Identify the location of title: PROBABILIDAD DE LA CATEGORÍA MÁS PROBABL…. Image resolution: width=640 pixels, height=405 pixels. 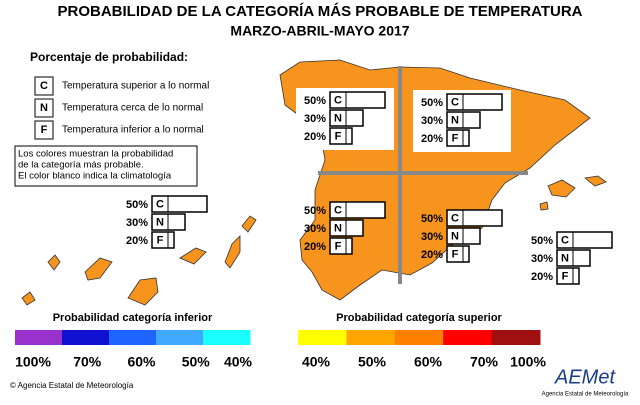
(320, 11).